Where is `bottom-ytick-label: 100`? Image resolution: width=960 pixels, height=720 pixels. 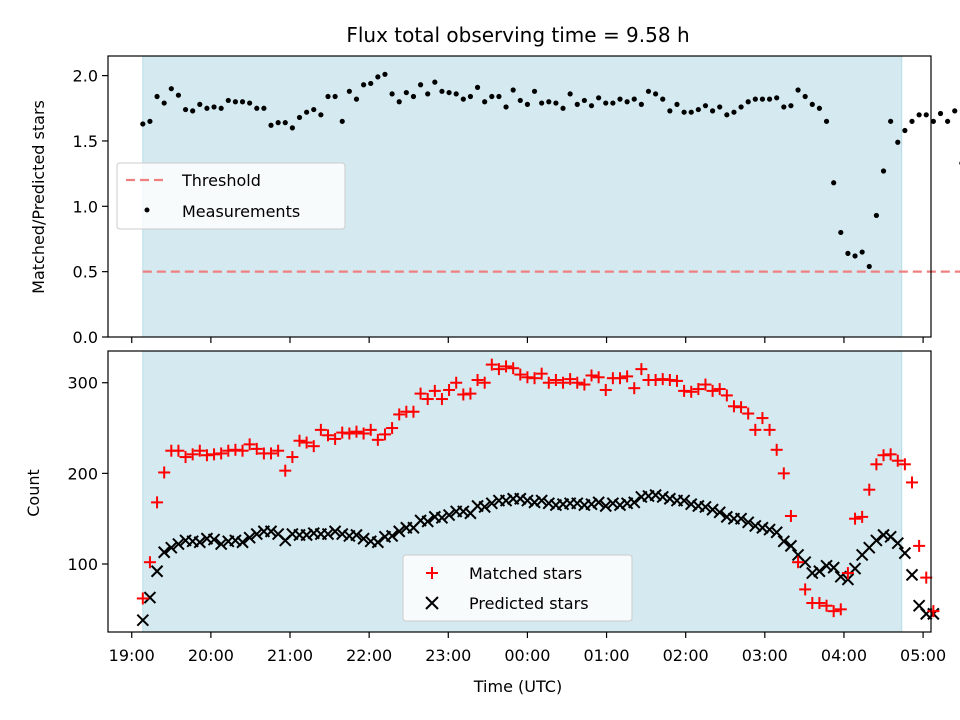
bottom-ytick-label: 100 is located at coordinates (82, 564).